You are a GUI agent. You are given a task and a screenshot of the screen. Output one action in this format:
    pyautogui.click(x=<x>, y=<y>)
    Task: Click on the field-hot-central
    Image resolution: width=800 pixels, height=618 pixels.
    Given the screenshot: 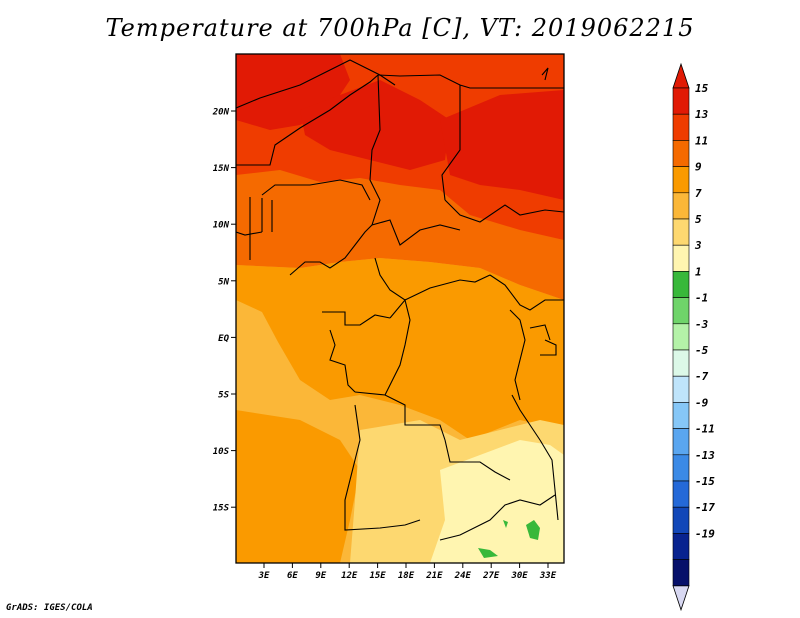 What is the action you would take?
    pyautogui.click(x=375, y=125)
    